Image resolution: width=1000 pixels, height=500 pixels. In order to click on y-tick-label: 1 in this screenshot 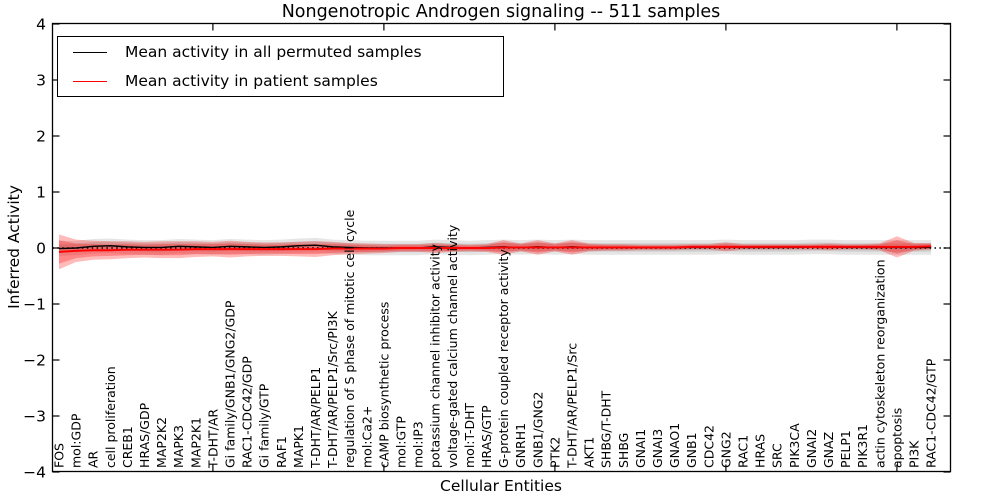, I will do `click(41, 193)`.